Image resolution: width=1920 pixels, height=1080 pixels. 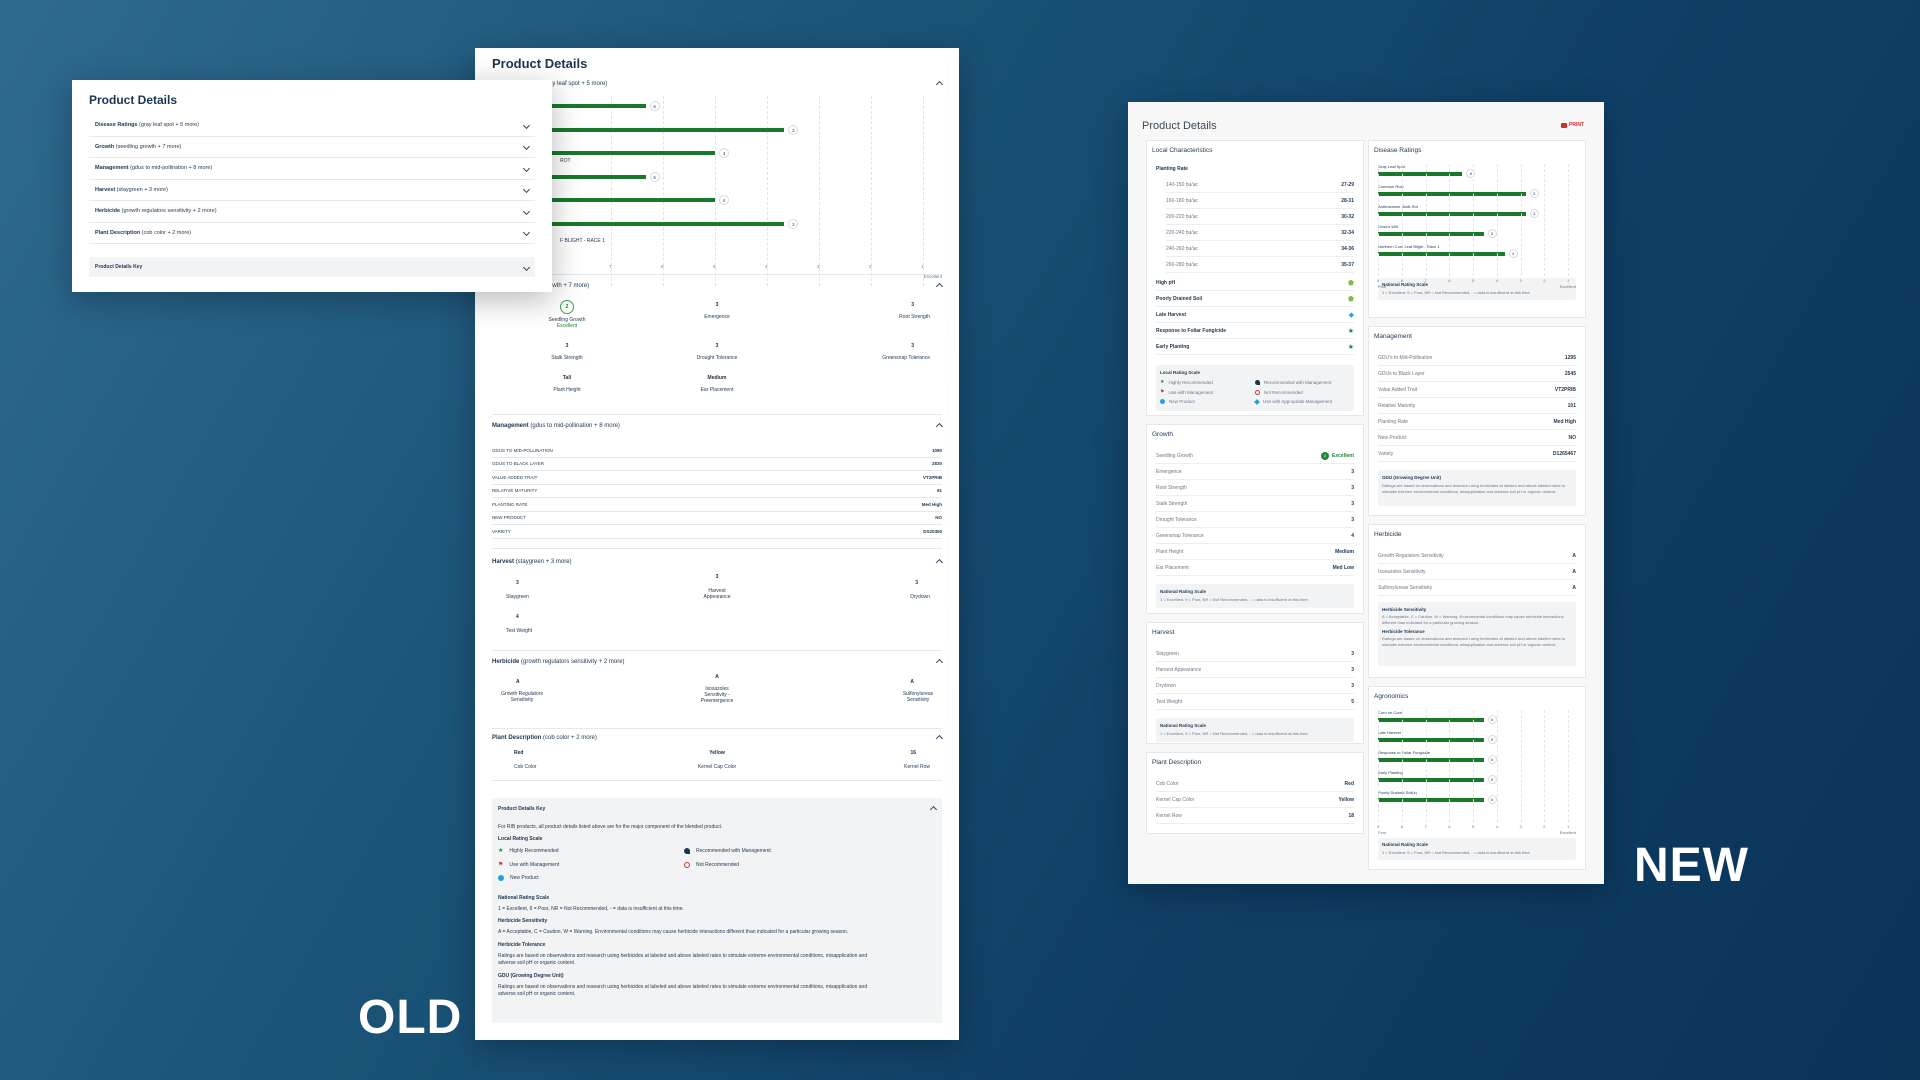 What do you see at coordinates (518, 682) in the screenshot?
I see `old-herbicide-value: A` at bounding box center [518, 682].